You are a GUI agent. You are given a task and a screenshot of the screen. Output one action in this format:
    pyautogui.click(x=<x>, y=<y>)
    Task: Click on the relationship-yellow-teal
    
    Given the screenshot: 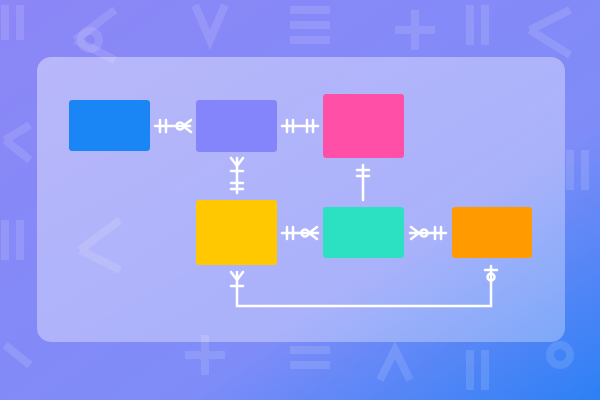 What is the action you would take?
    pyautogui.click(x=300, y=233)
    